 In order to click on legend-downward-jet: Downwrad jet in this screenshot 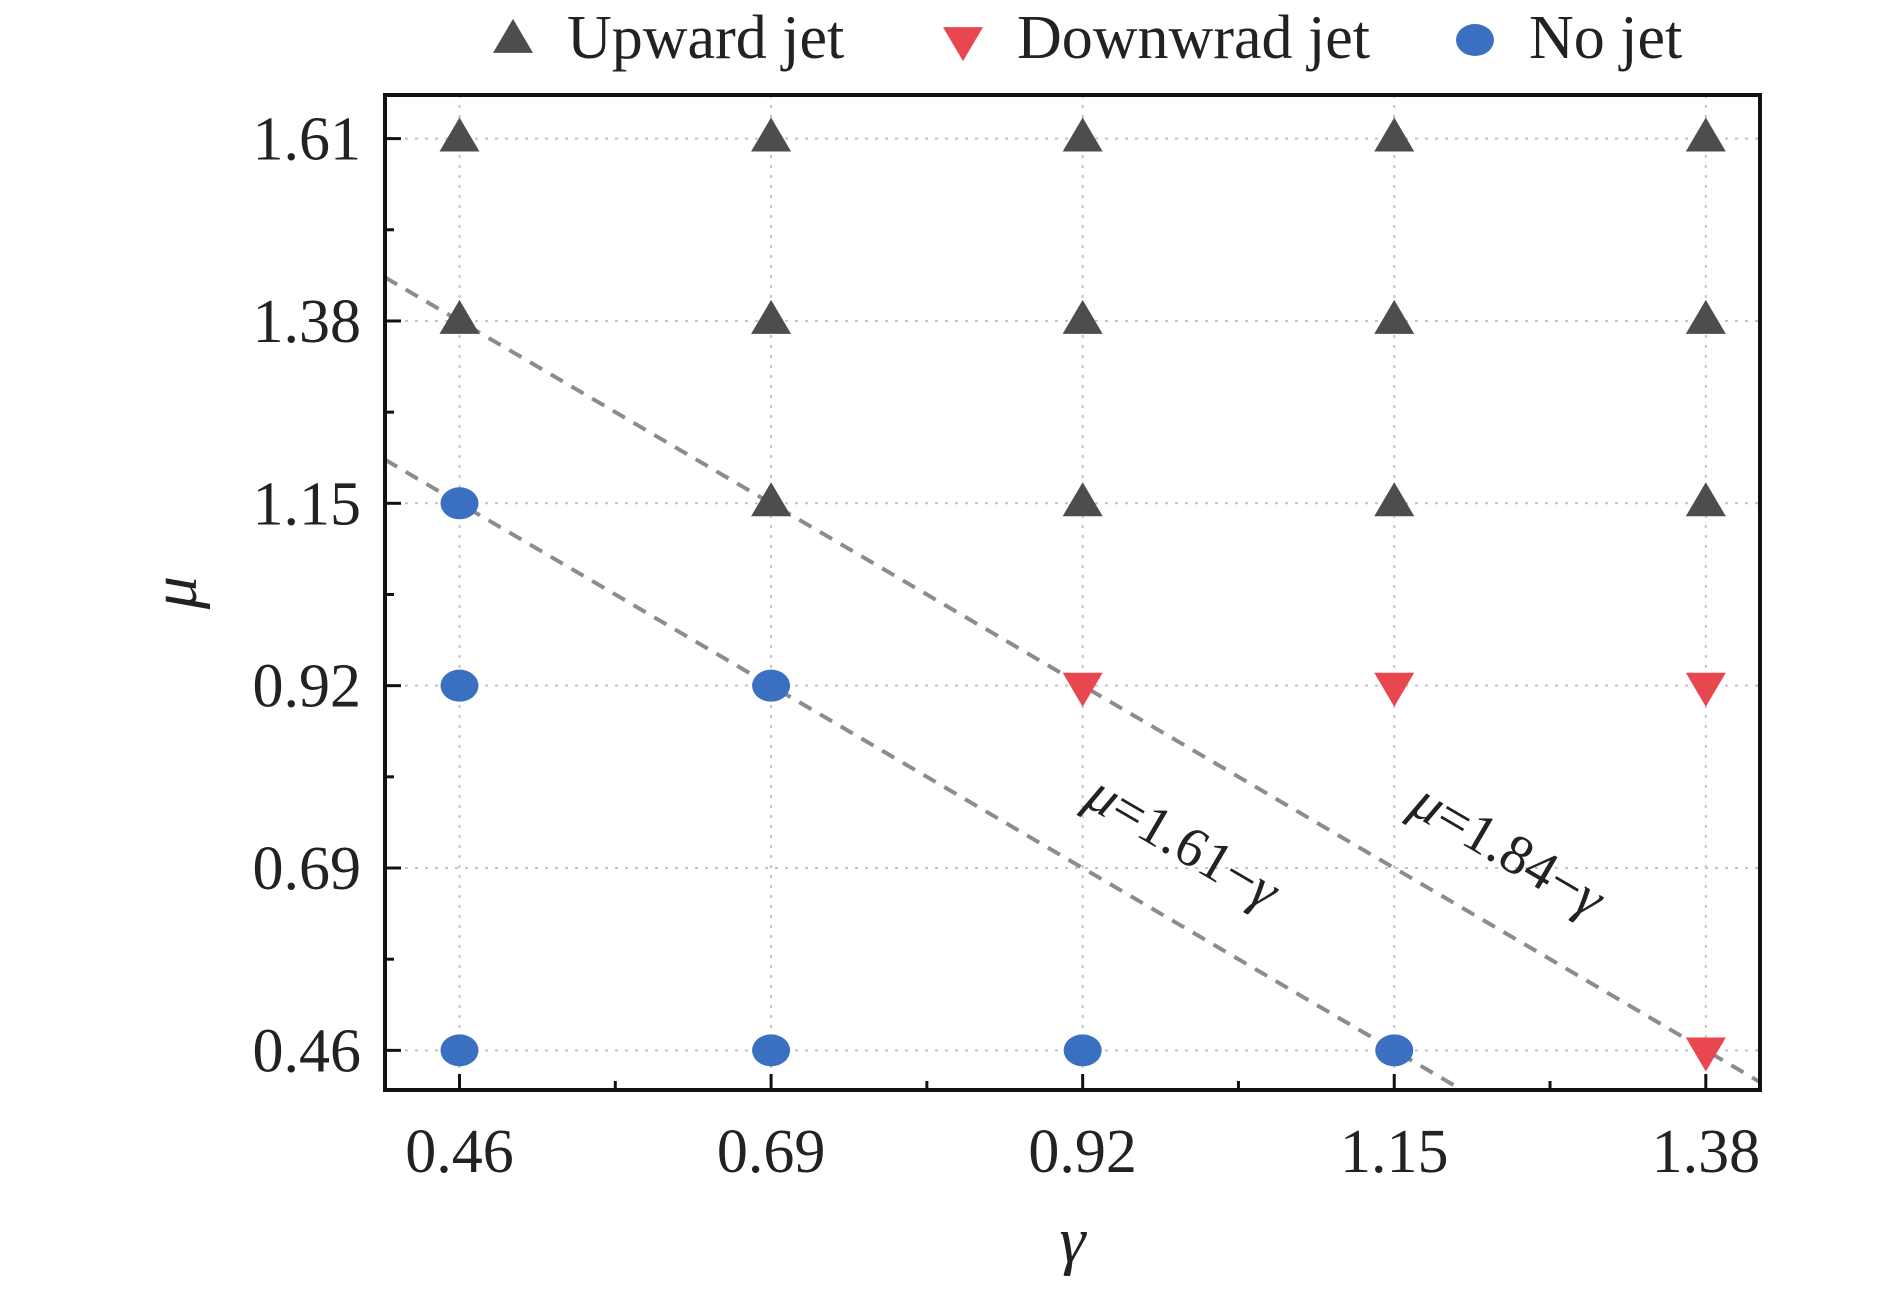, I will do `click(1156, 38)`.